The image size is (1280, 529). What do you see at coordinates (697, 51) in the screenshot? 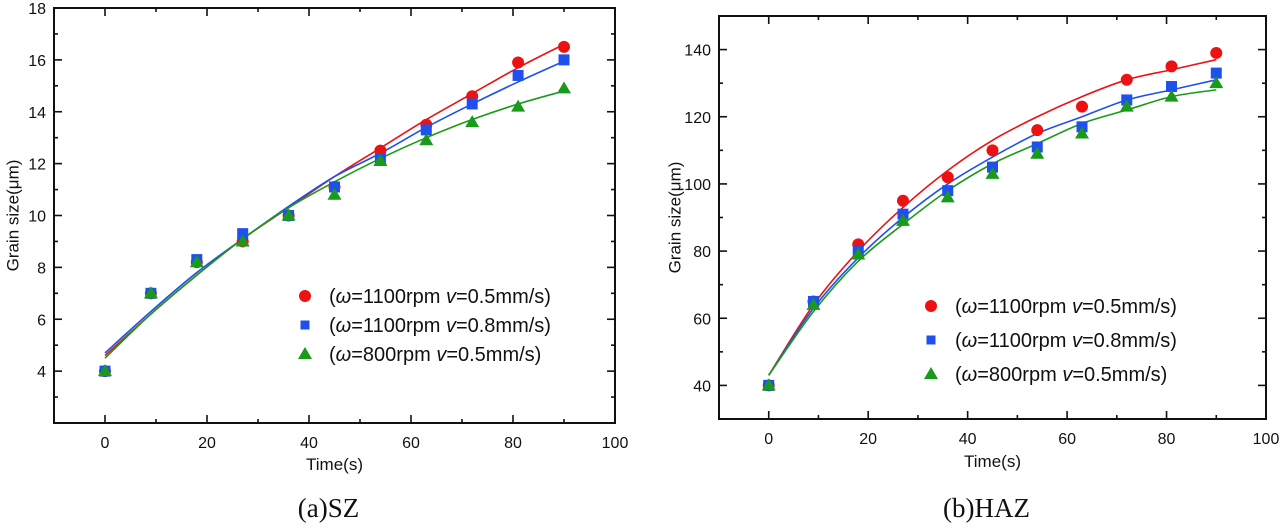
I see `y-tick-label: 140` at bounding box center [697, 51].